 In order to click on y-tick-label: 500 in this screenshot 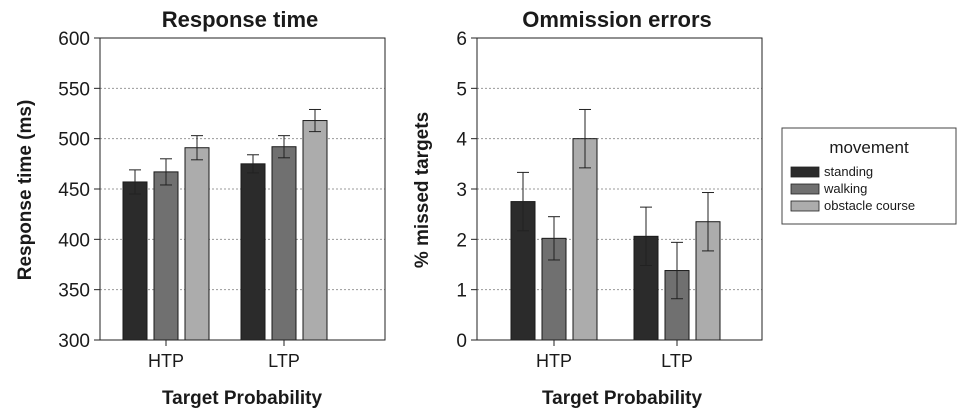, I will do `click(74, 140)`.